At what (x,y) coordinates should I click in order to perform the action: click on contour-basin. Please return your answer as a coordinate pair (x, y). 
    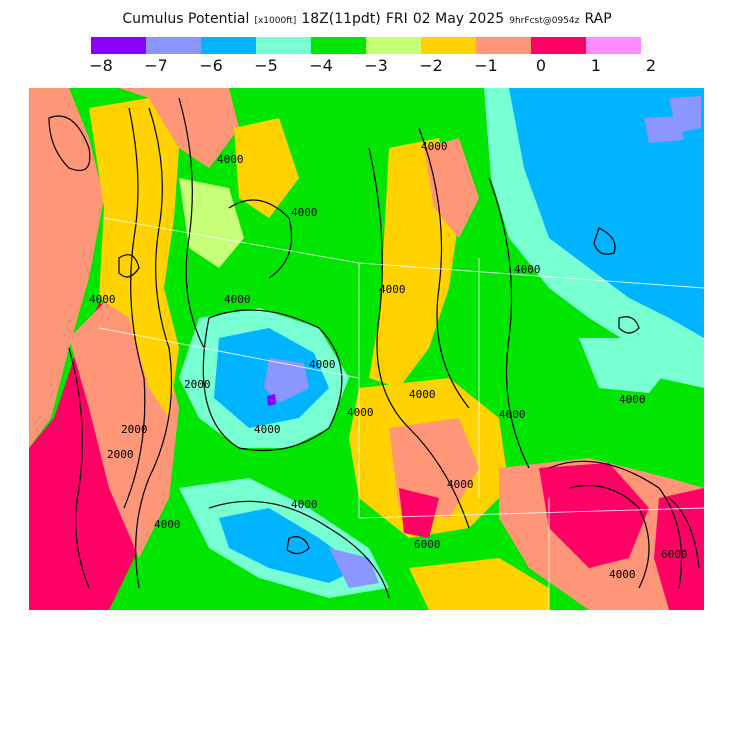
    Looking at the image, I should click on (272, 380).